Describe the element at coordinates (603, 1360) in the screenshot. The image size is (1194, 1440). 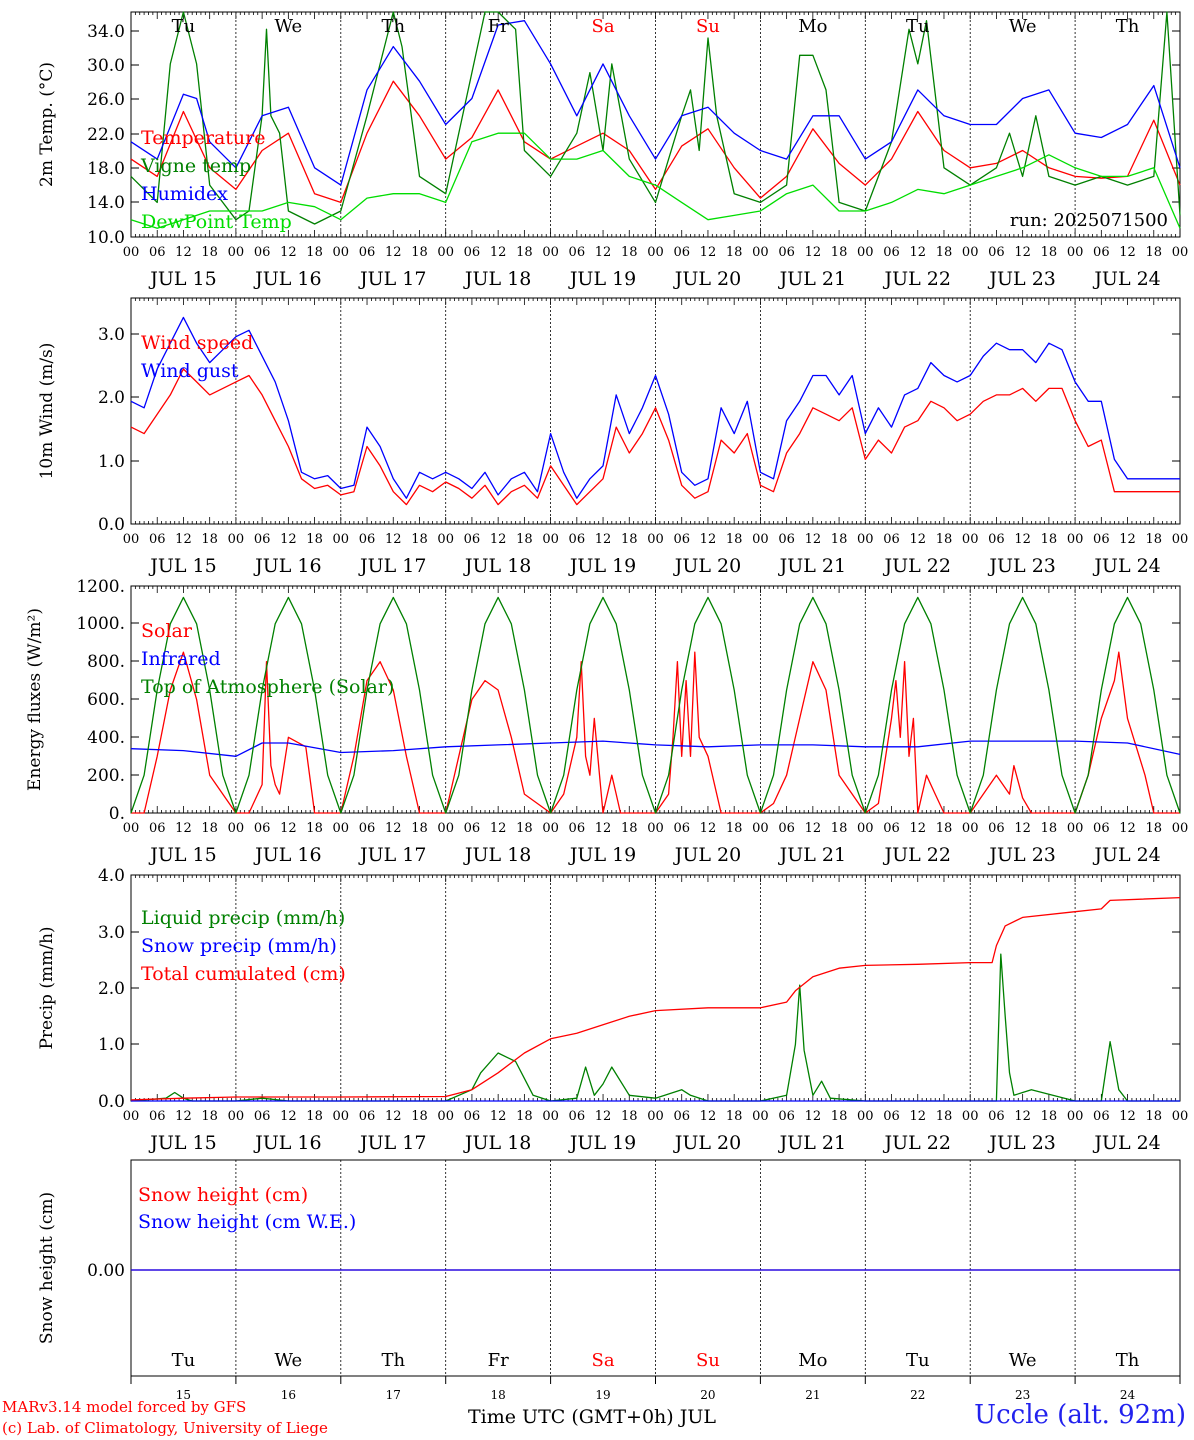
I see `weekday-label: Sa` at that location.